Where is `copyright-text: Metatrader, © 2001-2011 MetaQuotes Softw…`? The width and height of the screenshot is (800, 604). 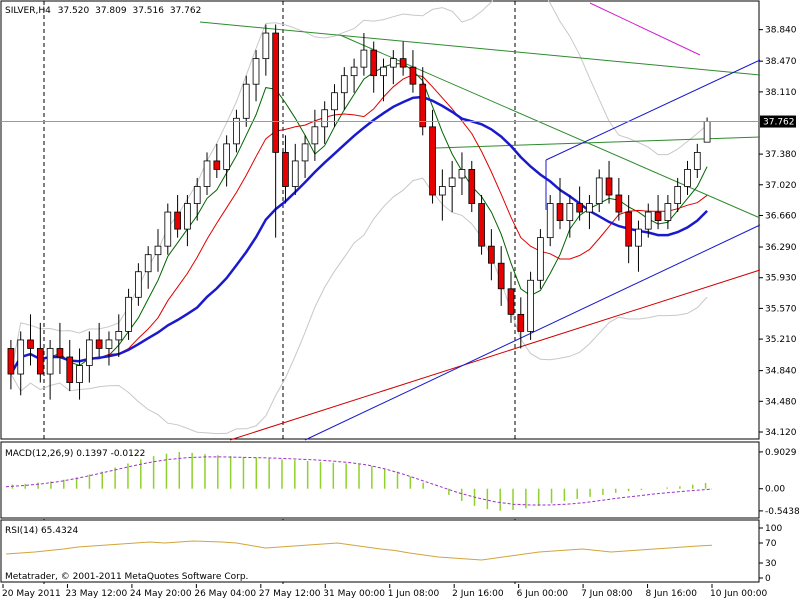 copyright-text: Metatrader, © 2001-2011 MetaQuotes Softw… is located at coordinates (126, 577).